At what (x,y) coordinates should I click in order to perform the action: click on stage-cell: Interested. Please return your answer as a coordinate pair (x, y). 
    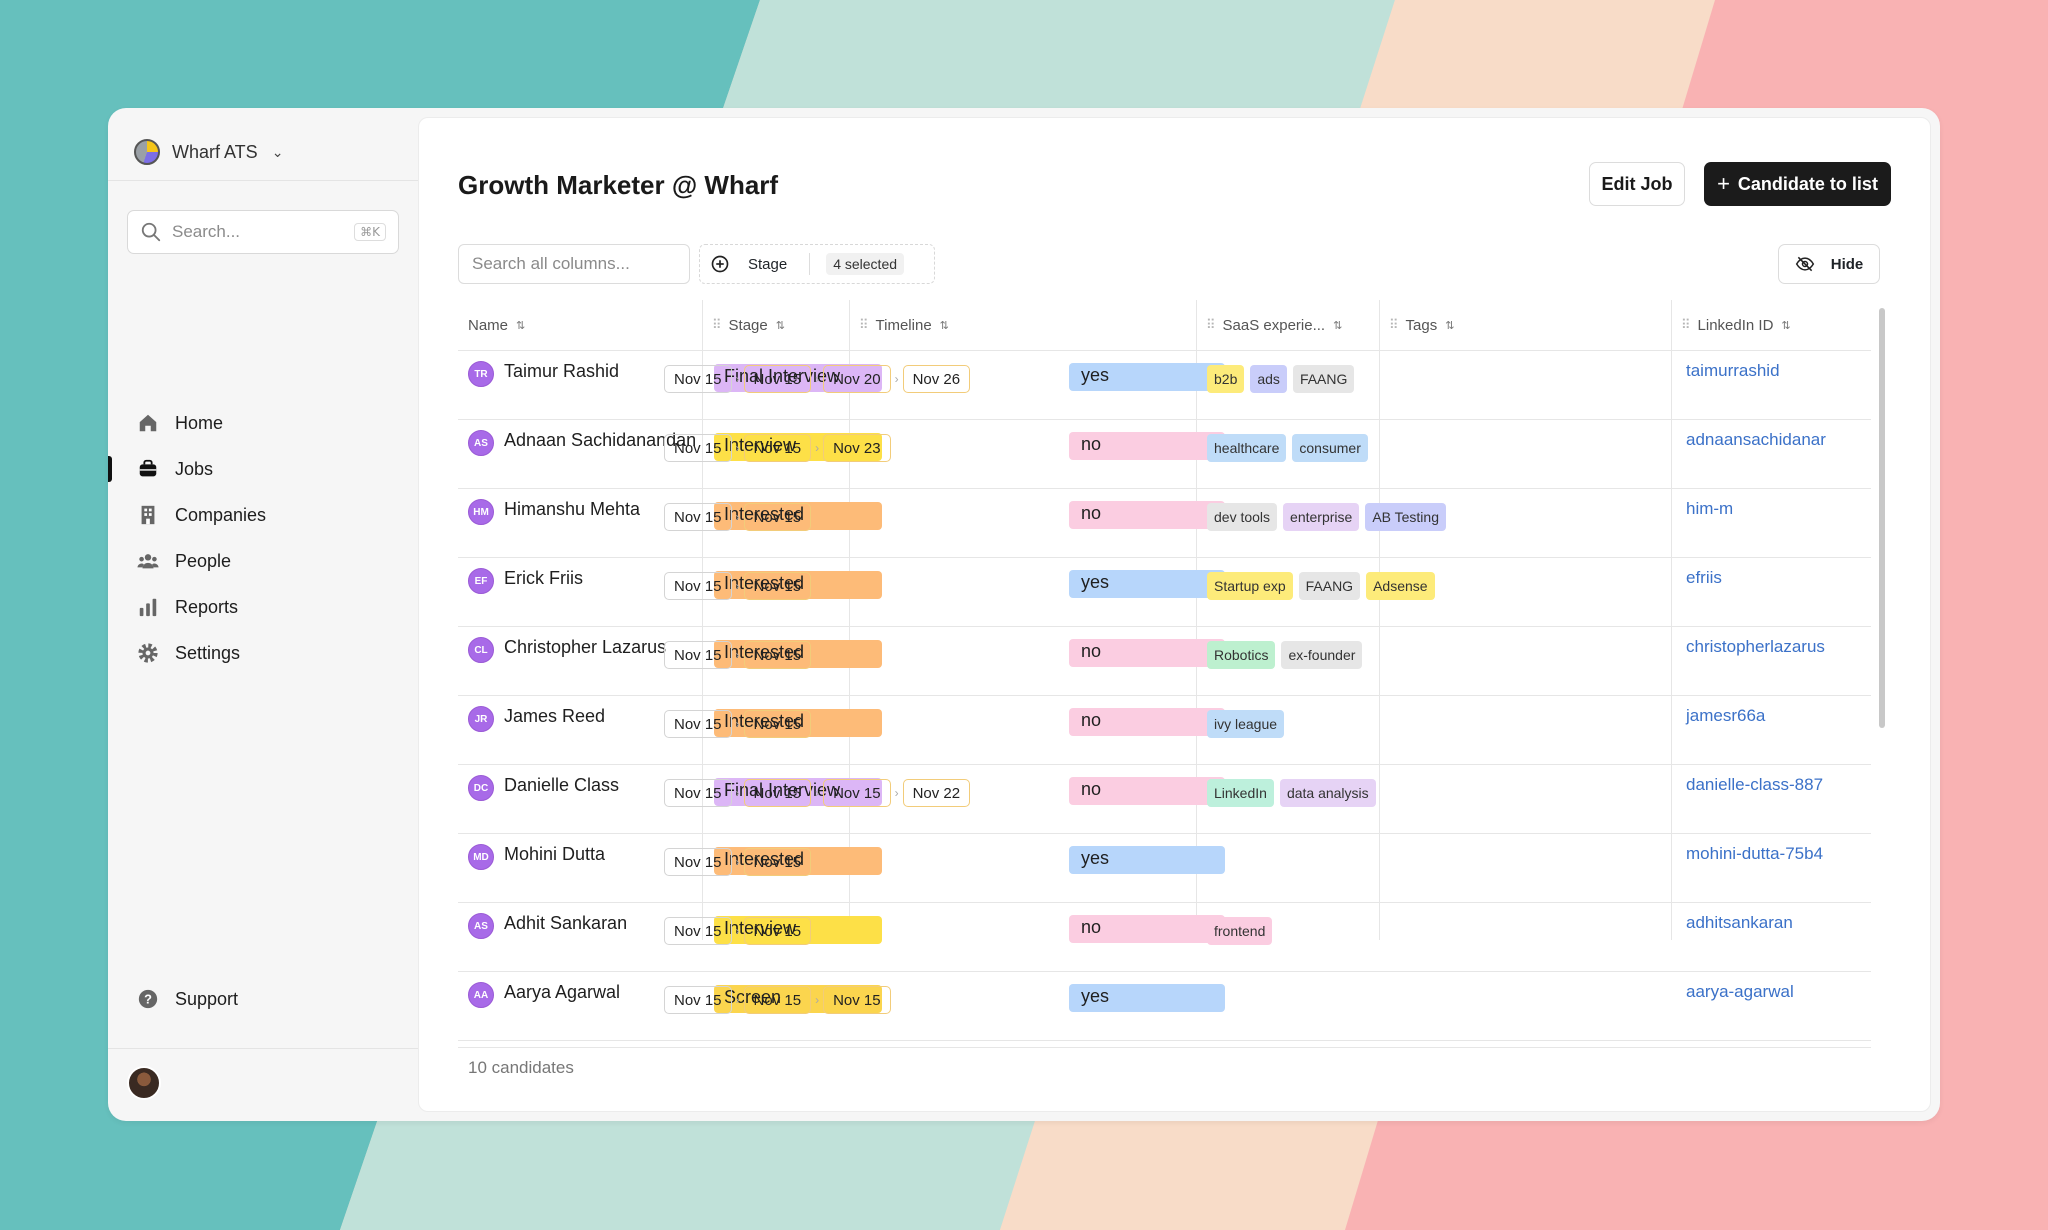
    Looking at the image, I should click on (792, 868).